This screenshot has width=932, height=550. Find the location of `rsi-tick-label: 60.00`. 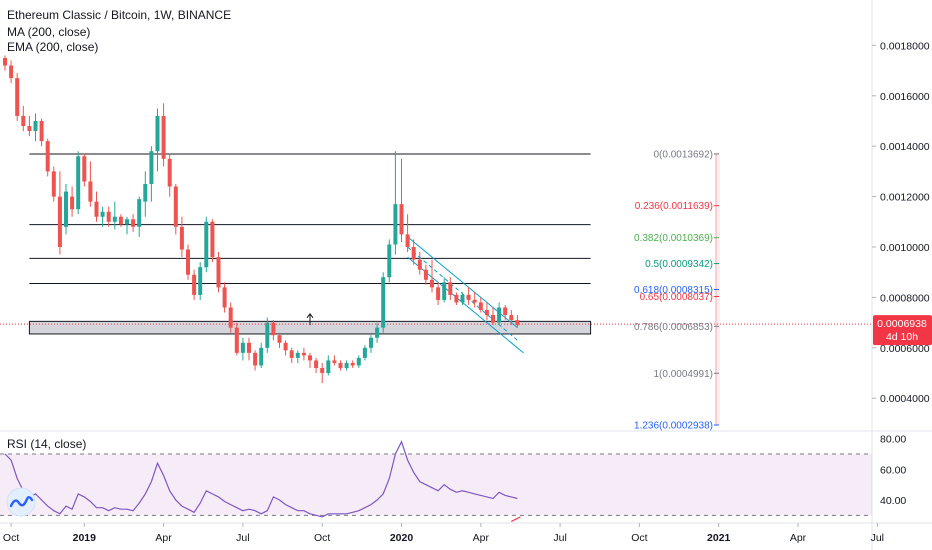

rsi-tick-label: 60.00 is located at coordinates (893, 470).